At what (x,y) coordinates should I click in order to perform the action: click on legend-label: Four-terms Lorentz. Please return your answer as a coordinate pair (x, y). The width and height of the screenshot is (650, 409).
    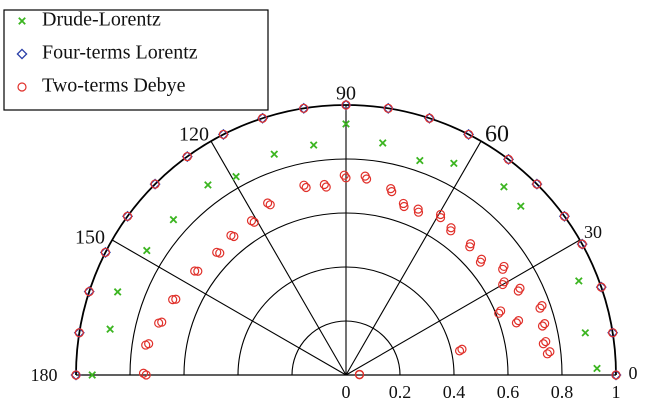
    Looking at the image, I should click on (120, 53).